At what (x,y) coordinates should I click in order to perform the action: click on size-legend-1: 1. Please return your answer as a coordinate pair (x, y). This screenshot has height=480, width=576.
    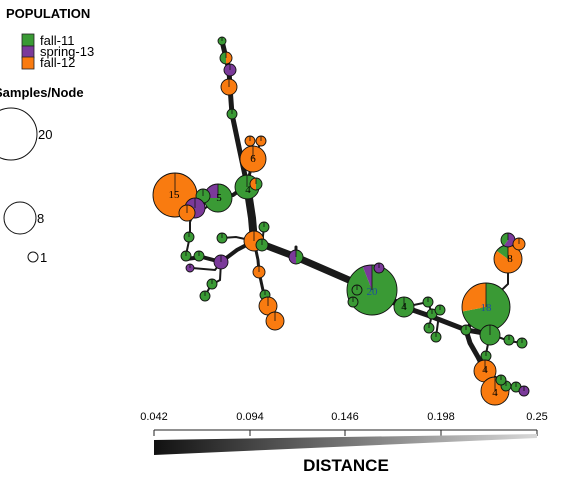
    Looking at the image, I should click on (37, 257).